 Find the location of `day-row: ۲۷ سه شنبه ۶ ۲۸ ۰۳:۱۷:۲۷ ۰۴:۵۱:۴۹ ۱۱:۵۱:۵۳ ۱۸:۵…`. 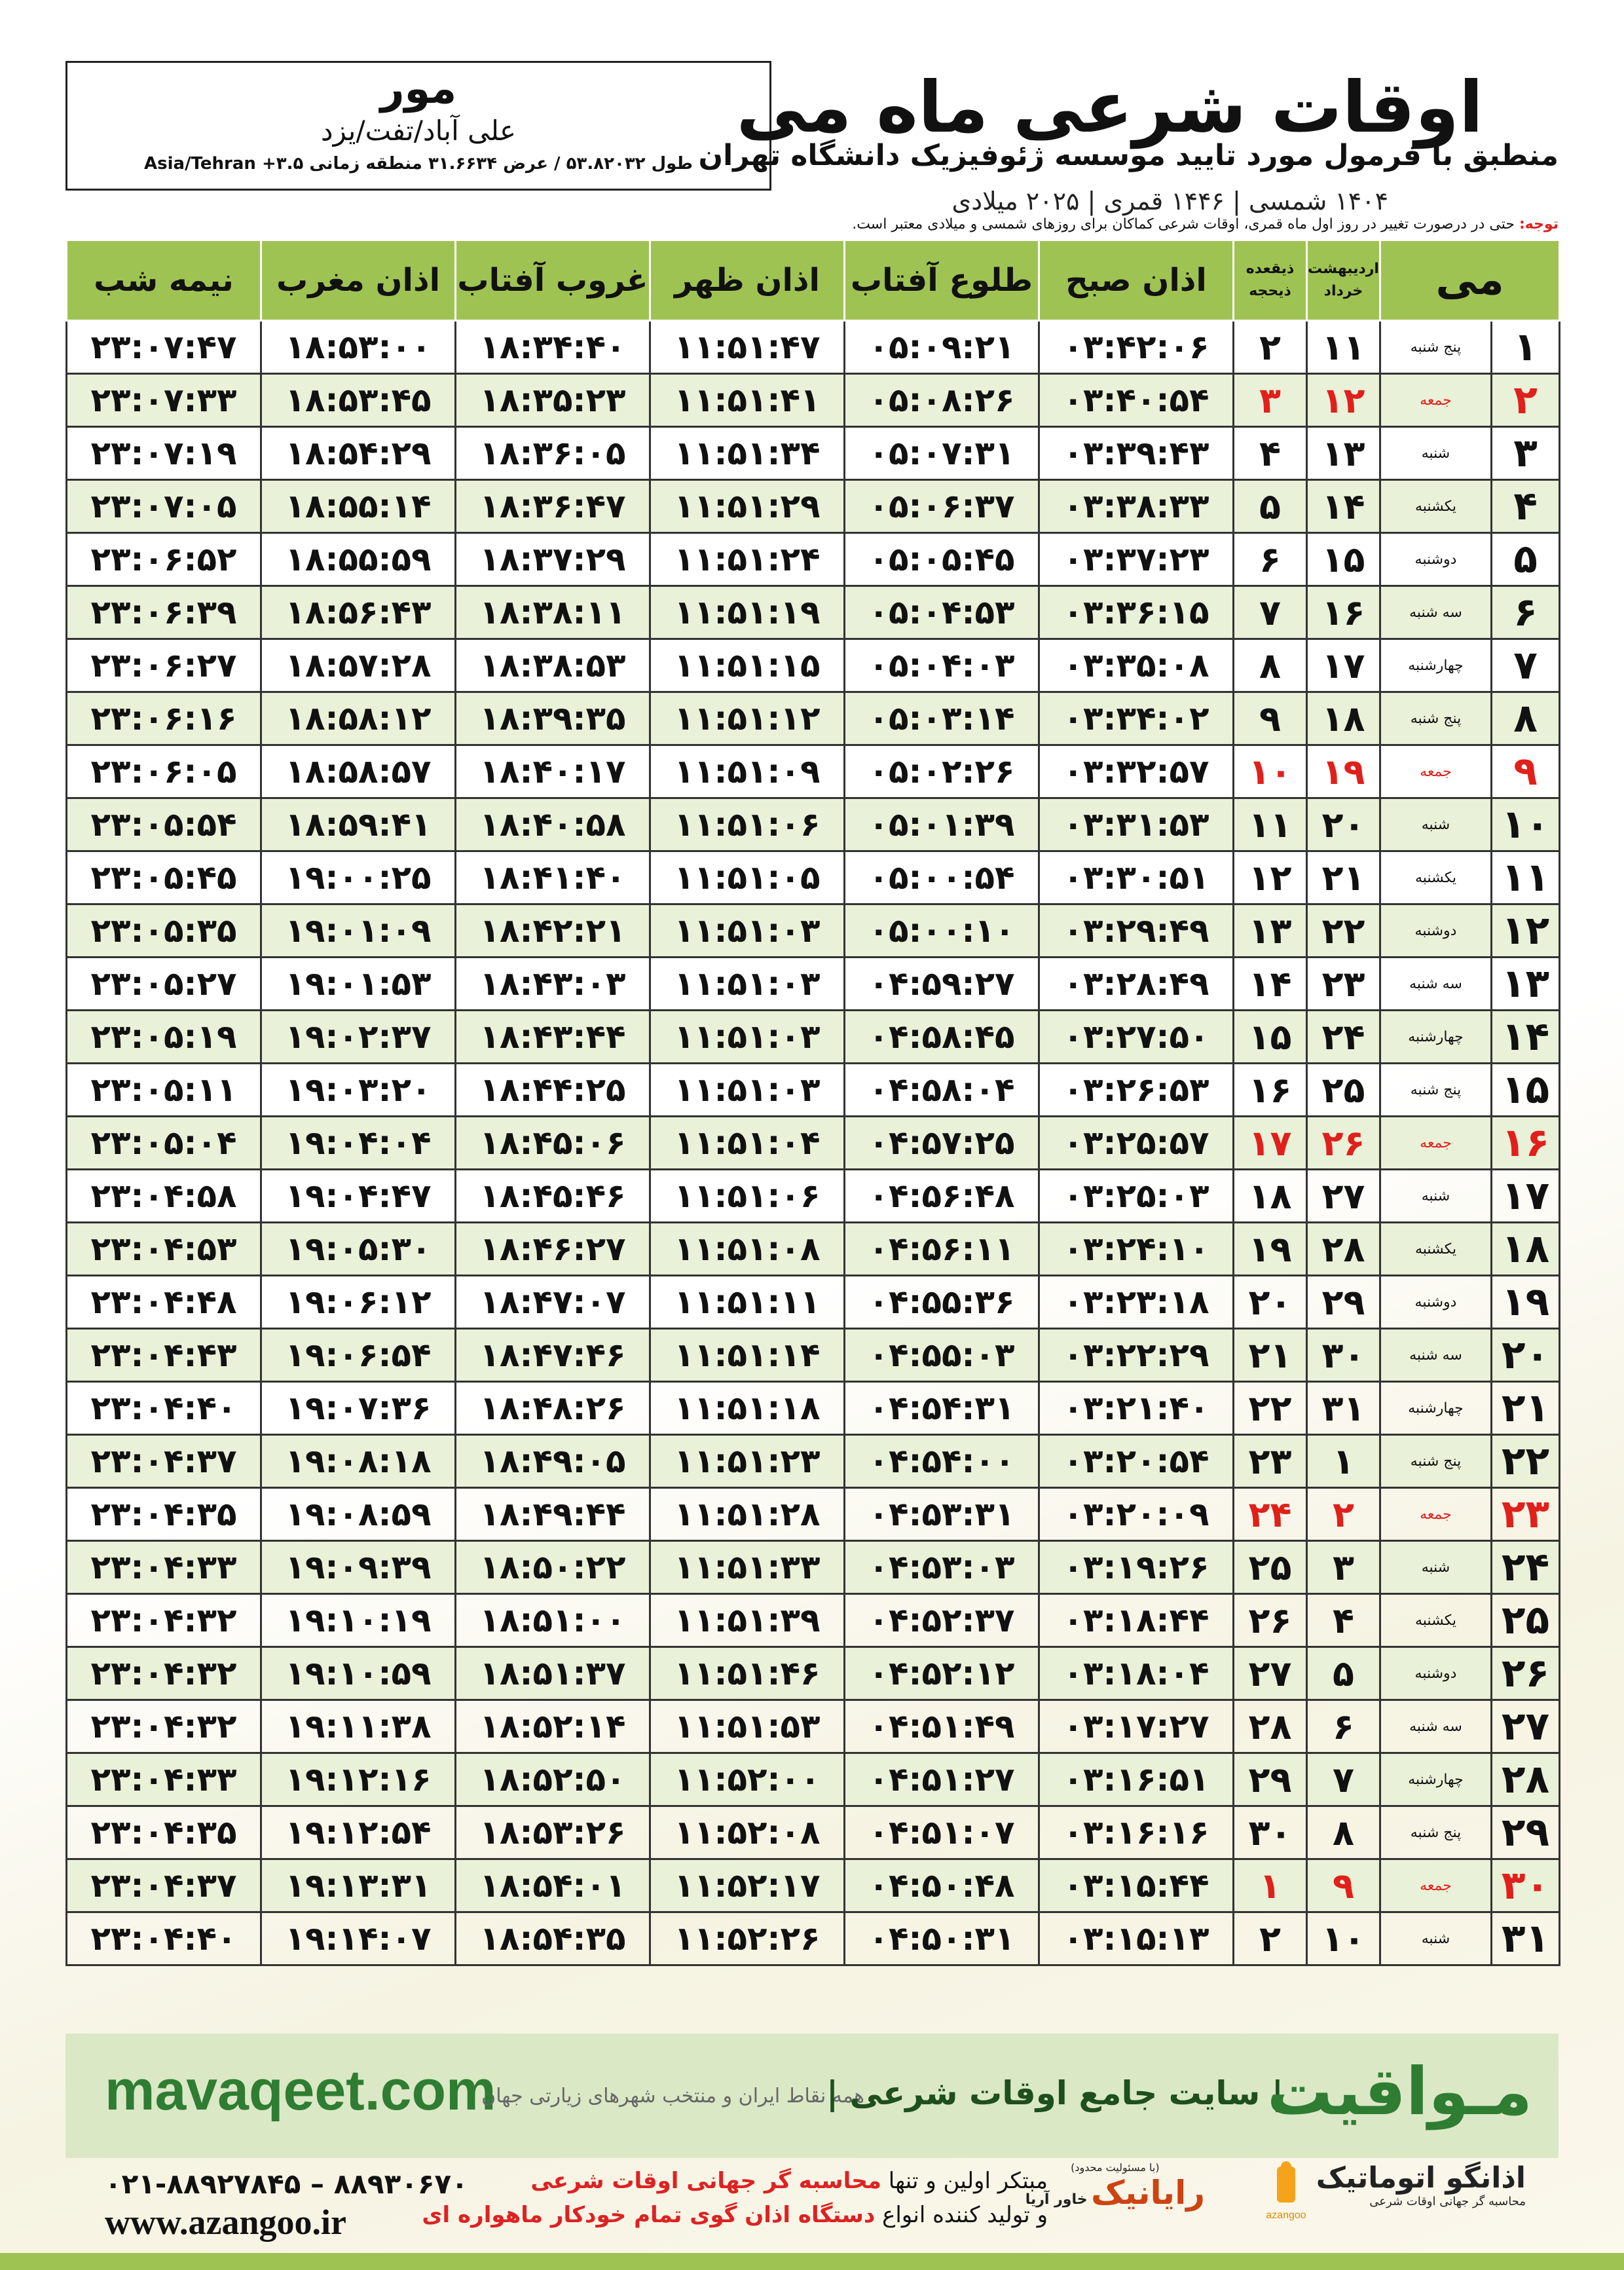

day-row: ۲۷ سه شنبه ۶ ۲۸ ۰۳:۱۷:۲۷ ۰۴:۵۱:۴۹ ۱۱:۵۱:۵۳ ۱۸:۵… is located at coordinates (812, 1726).